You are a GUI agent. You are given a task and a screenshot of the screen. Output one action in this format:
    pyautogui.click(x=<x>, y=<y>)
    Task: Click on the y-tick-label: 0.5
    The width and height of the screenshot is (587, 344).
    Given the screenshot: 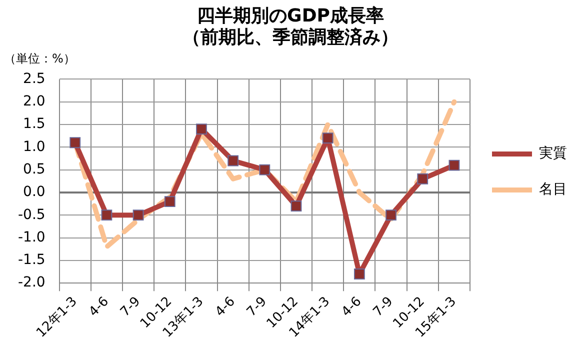 What is the action you would take?
    pyautogui.click(x=34, y=169)
    